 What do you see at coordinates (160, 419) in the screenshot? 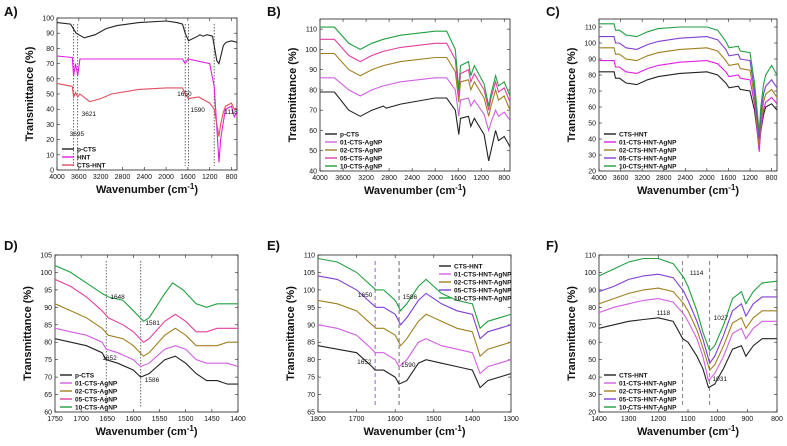
I see `x-tick-label: 1550` at bounding box center [160, 419].